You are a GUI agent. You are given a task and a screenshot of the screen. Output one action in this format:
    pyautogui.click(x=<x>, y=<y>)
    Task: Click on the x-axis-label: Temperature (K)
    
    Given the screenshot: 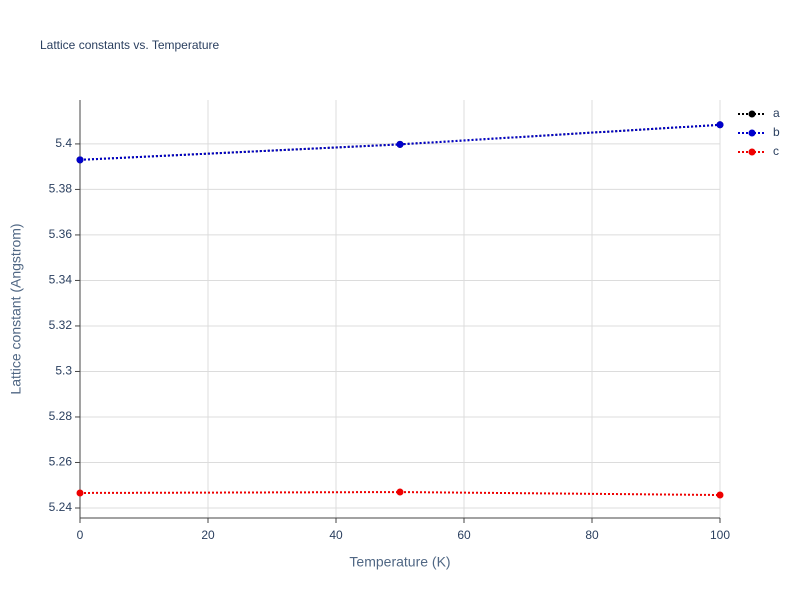 What is the action you would take?
    pyautogui.click(x=399, y=562)
    